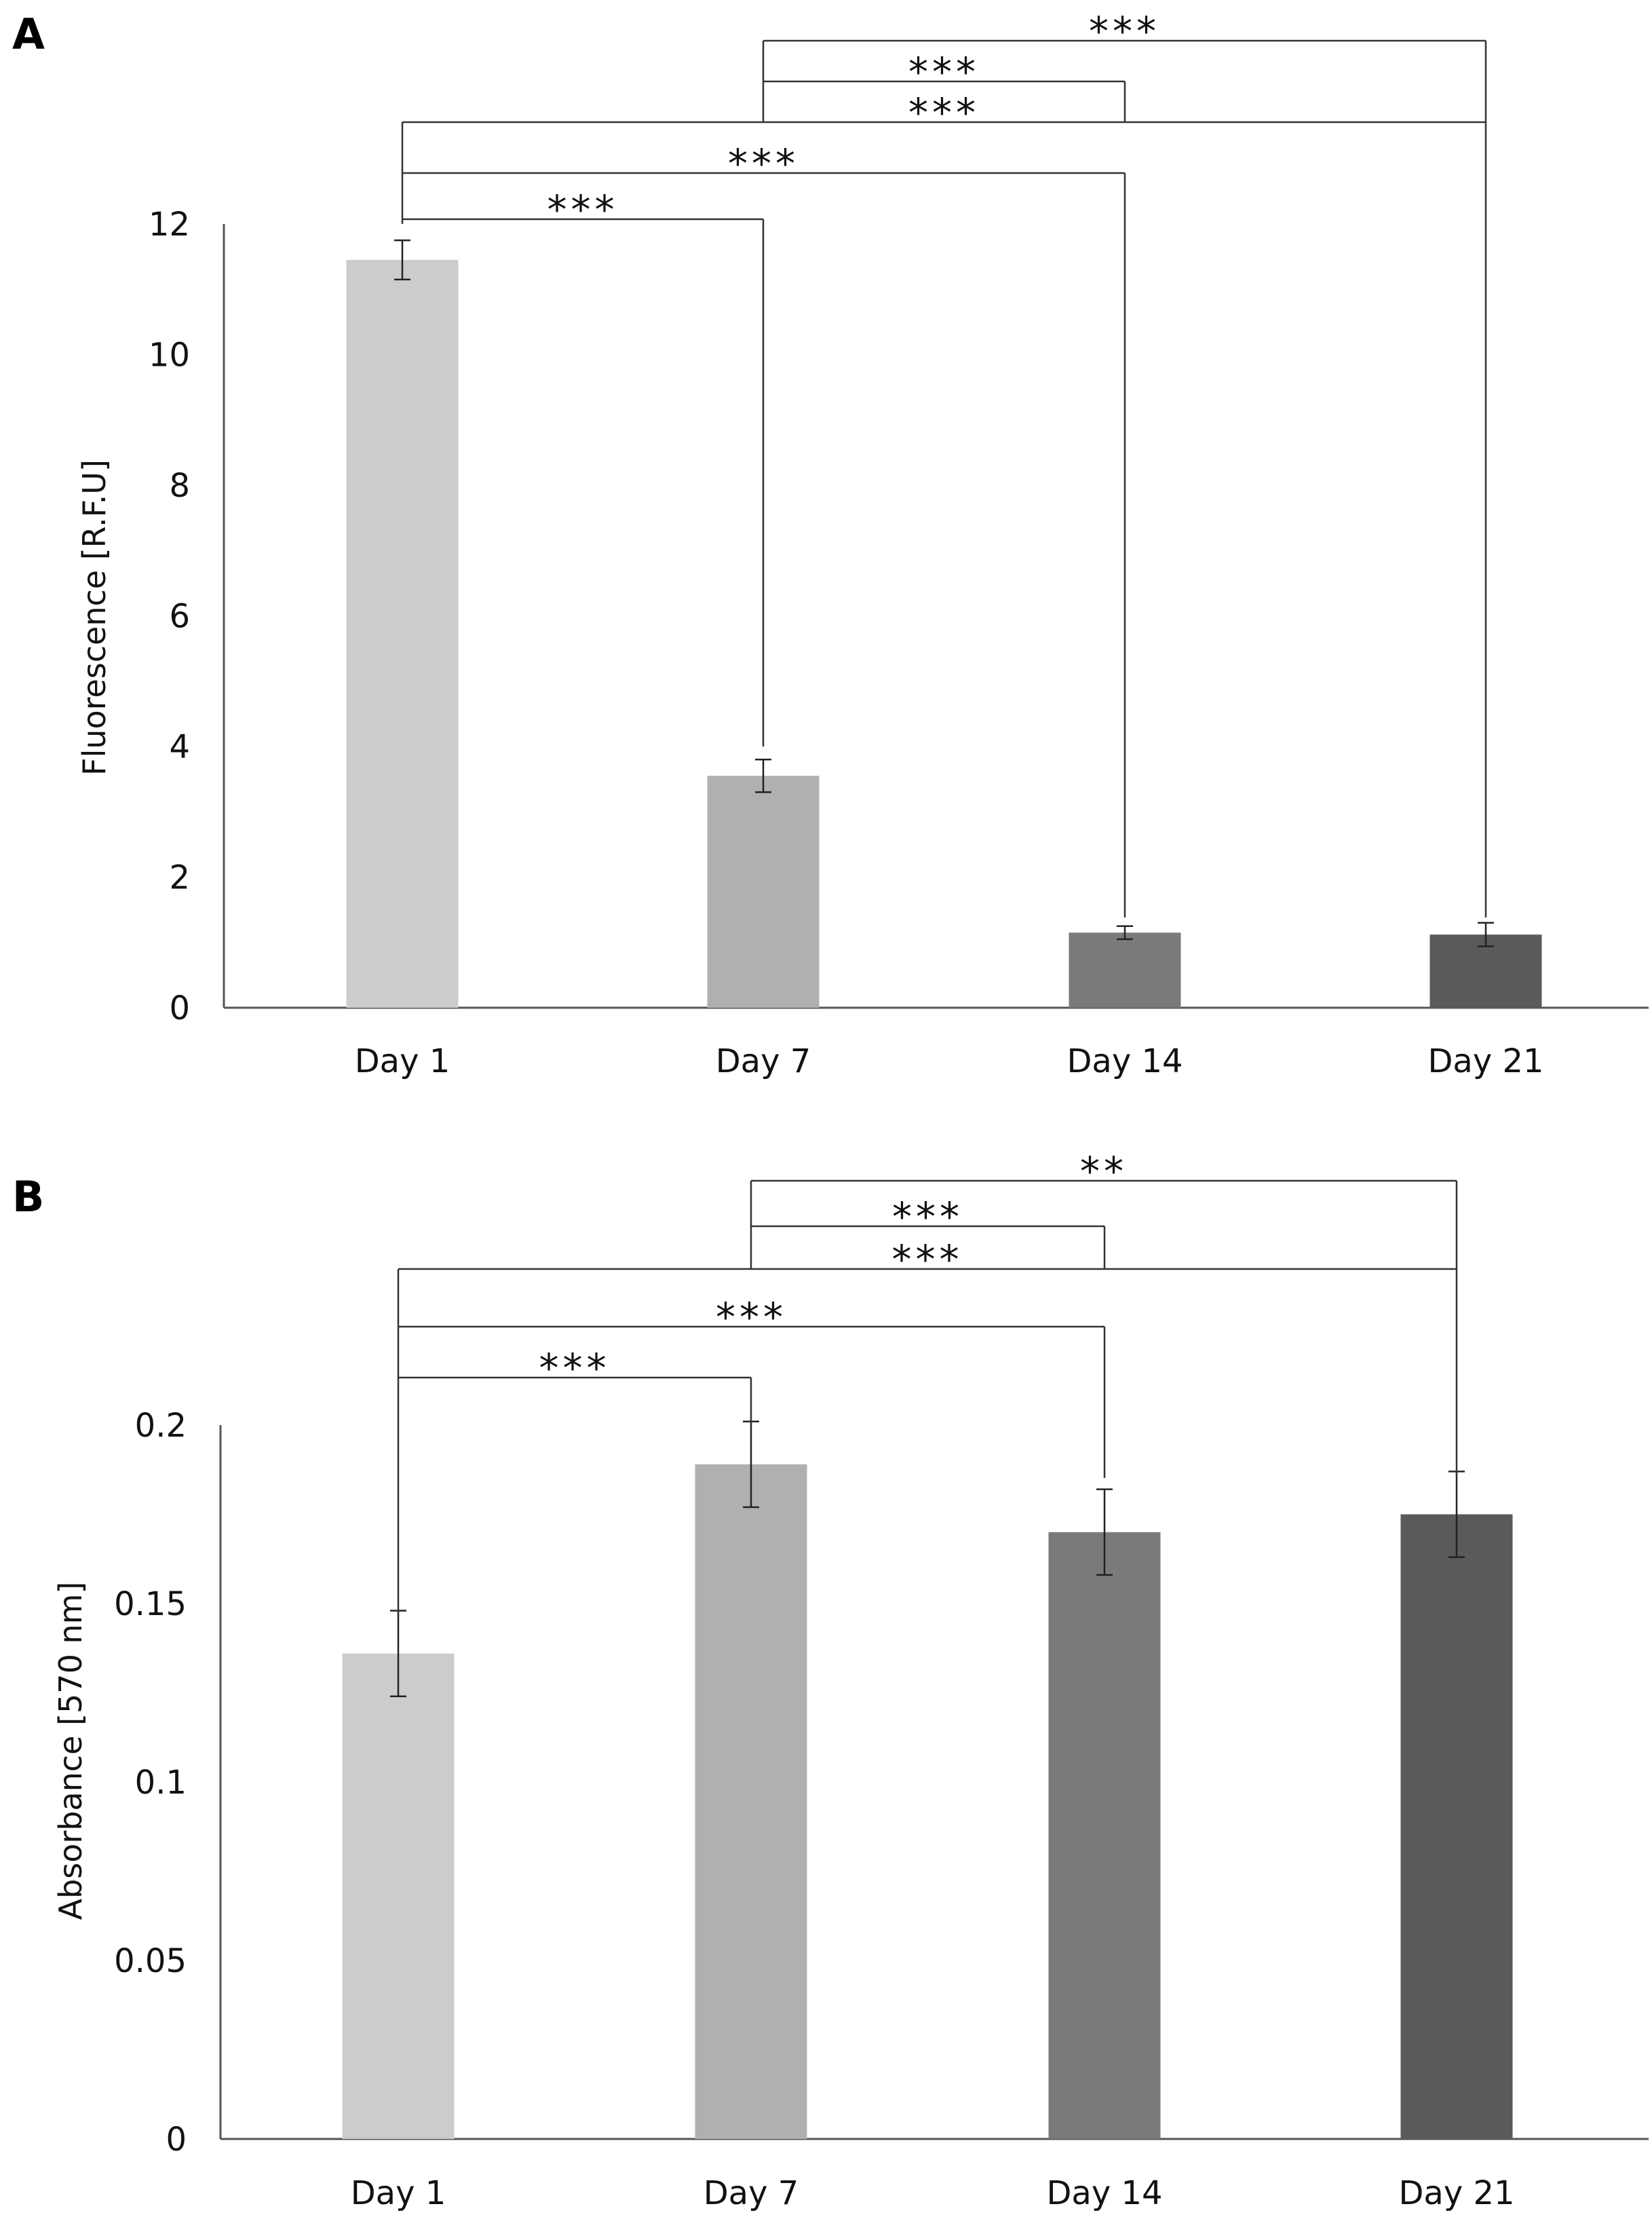  What do you see at coordinates (927, 1259) in the screenshot?
I see `panel-b-significance-label-3: ***` at bounding box center [927, 1259].